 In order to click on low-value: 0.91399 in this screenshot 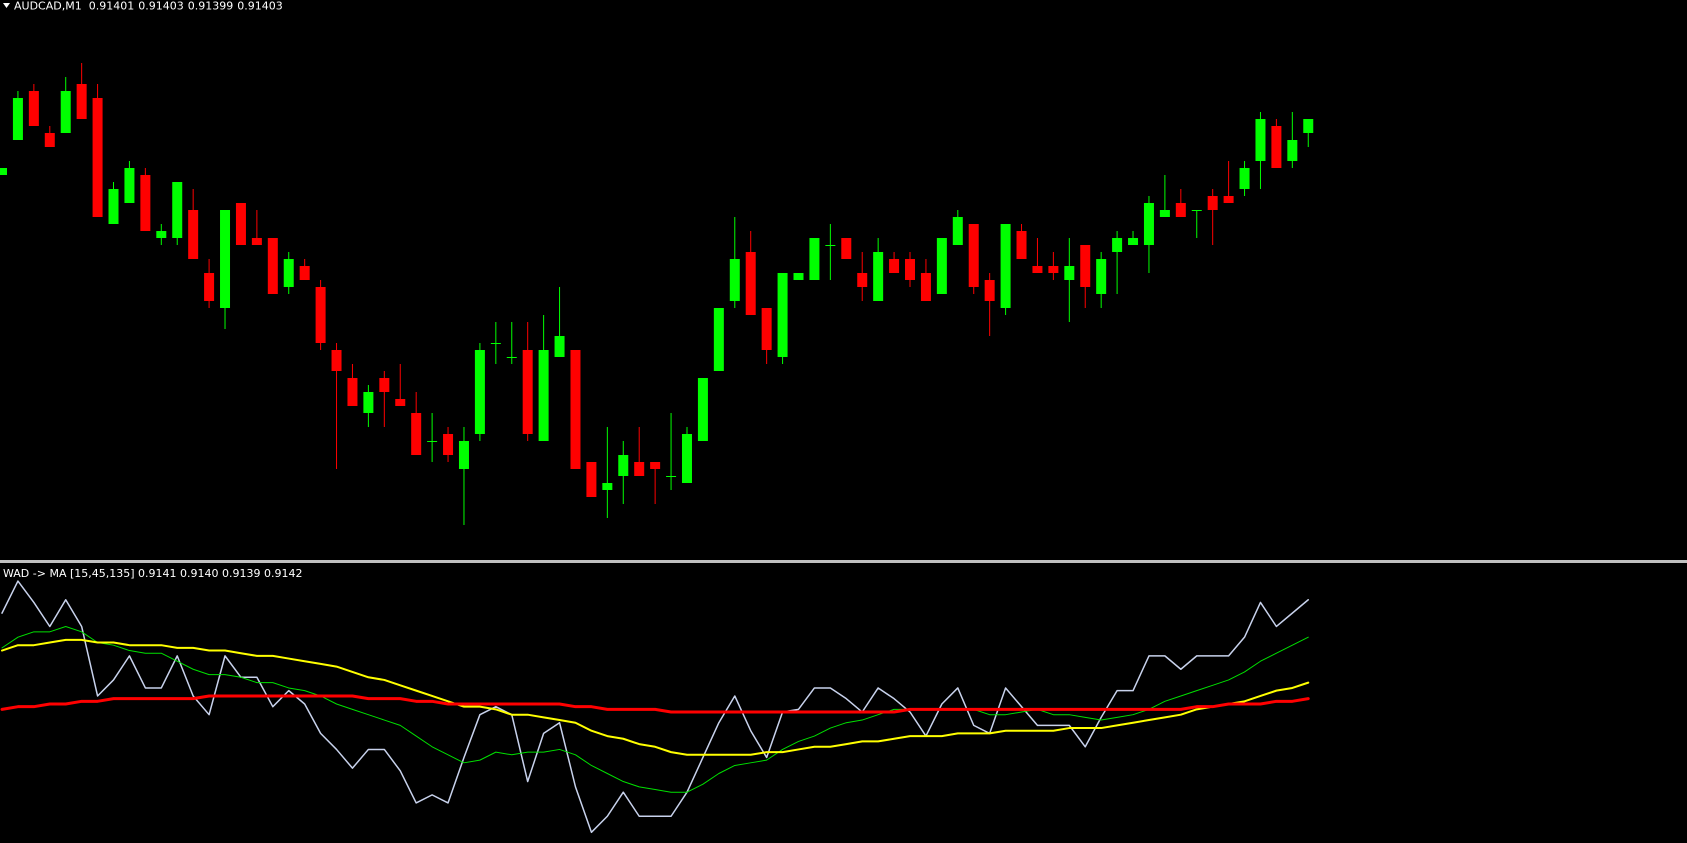, I will do `click(211, 6)`.